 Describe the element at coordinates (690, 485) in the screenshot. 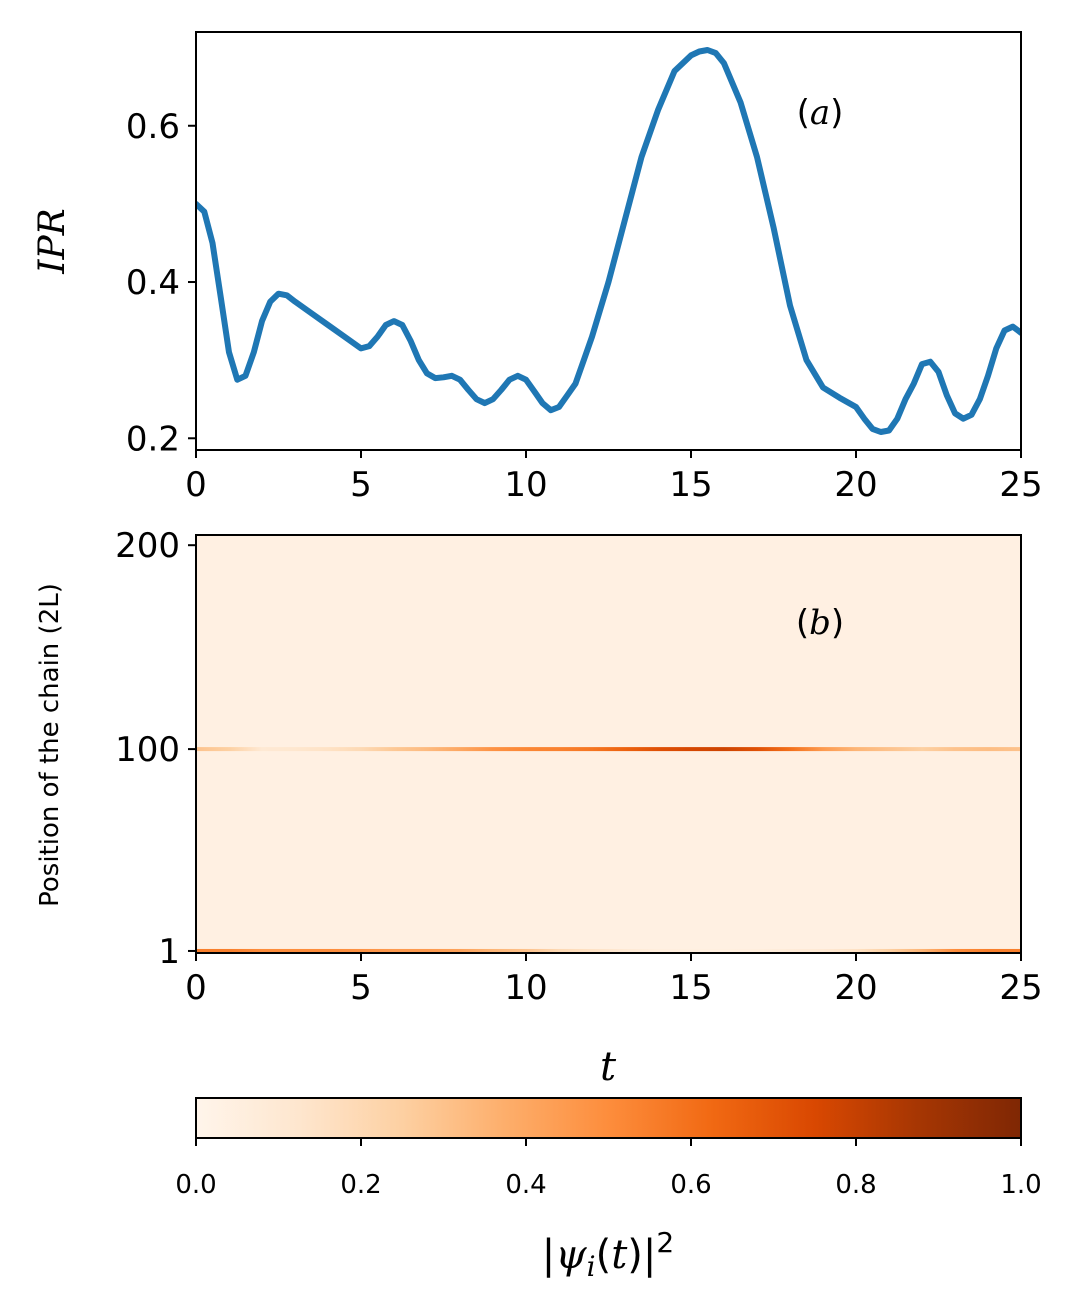

I see `panel-a-x-tick-label: 15` at that location.